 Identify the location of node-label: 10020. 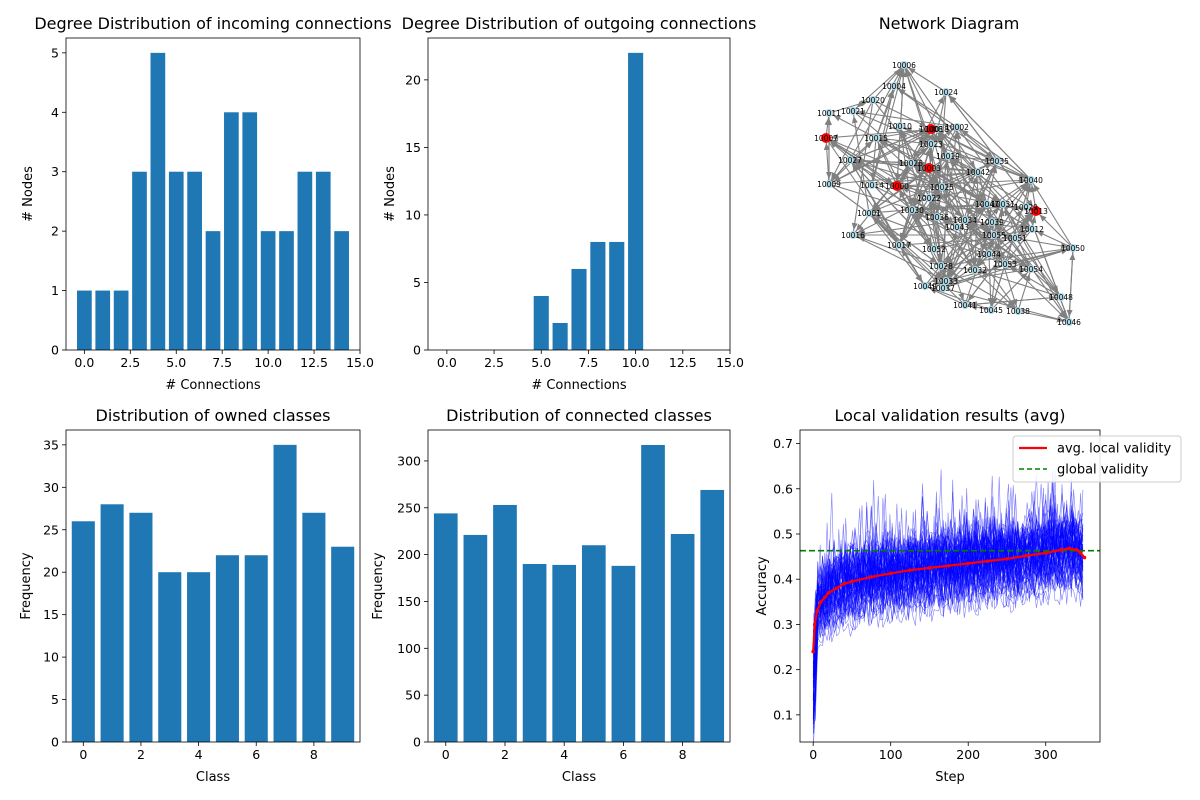
(873, 100).